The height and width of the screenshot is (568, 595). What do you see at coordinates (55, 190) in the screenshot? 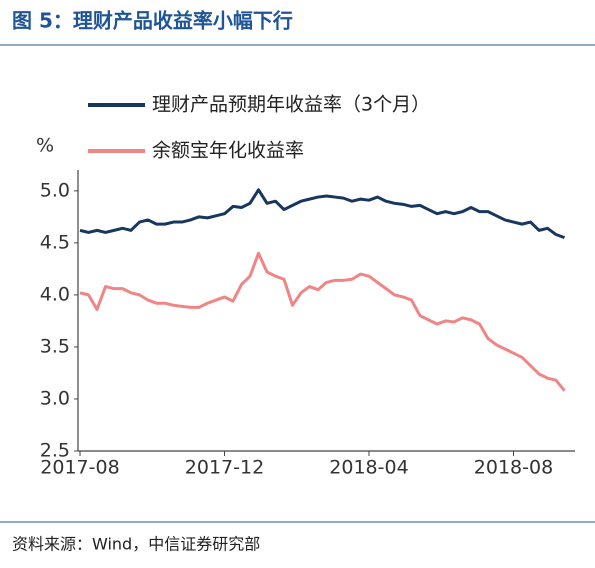
I see `y-tick-label: 5.0` at bounding box center [55, 190].